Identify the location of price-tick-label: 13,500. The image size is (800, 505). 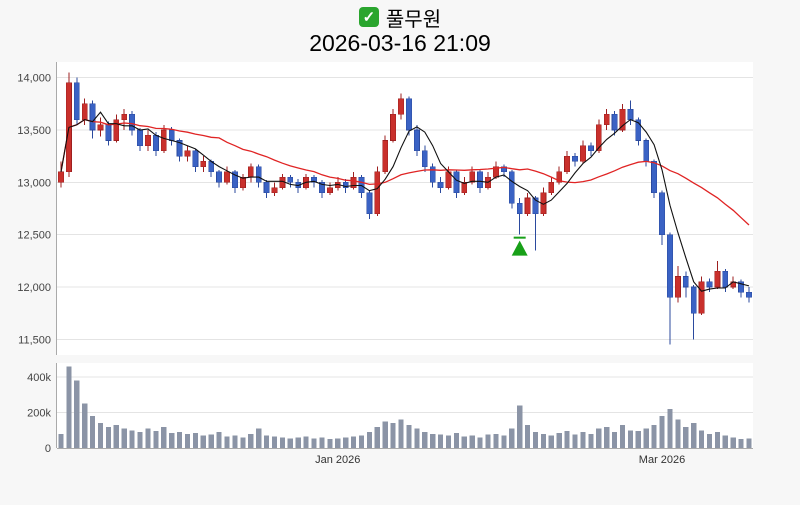
(34, 131).